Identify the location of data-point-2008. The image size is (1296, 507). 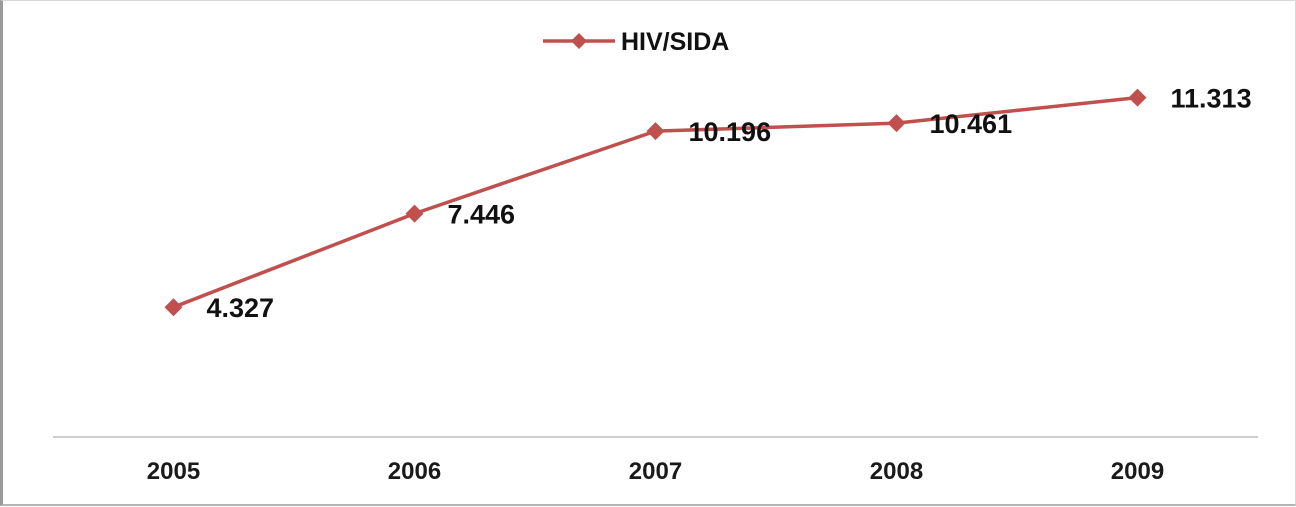
(896, 123).